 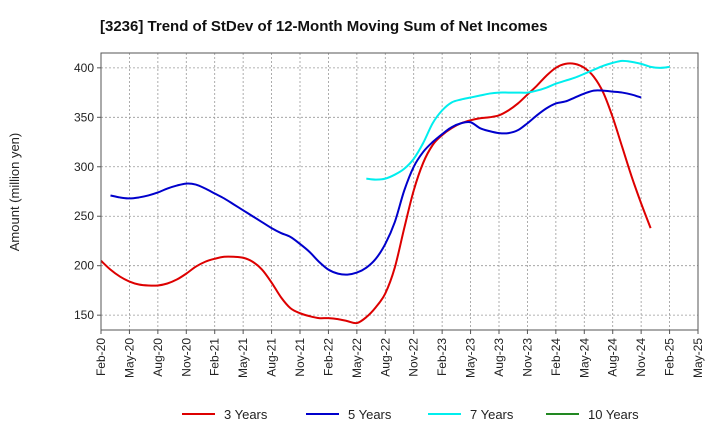 I want to click on x-tick-label: Feb-22, so click(x=328, y=357).